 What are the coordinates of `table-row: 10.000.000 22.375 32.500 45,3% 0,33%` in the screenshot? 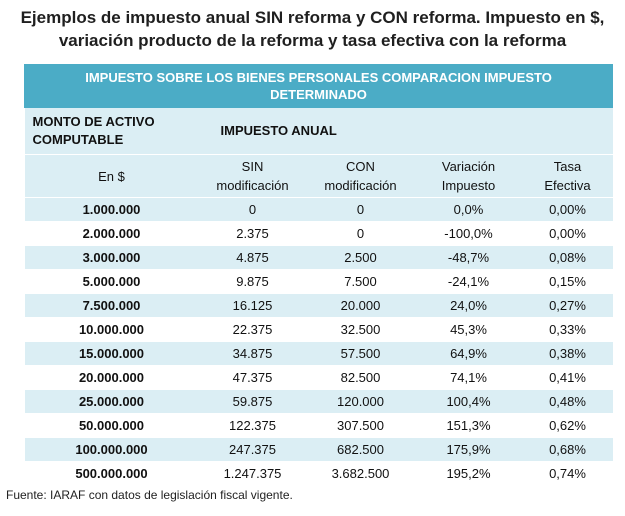 It's located at (318, 329).